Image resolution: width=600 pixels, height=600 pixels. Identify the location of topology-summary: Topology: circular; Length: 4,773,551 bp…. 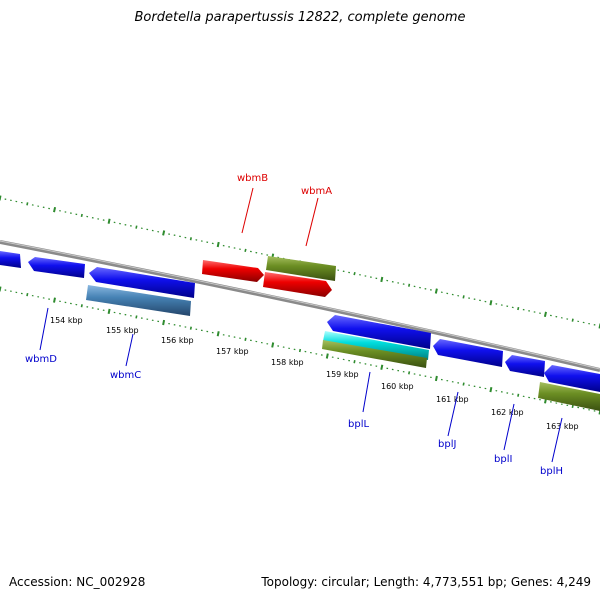
(426, 582).